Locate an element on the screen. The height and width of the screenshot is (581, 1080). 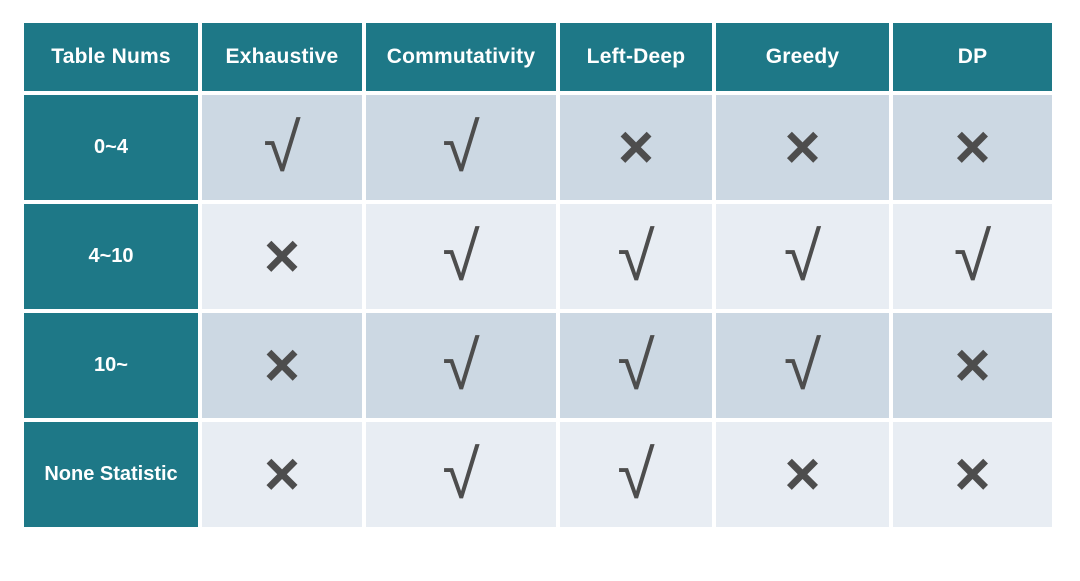
row-label: None Statistic is located at coordinates (111, 474).